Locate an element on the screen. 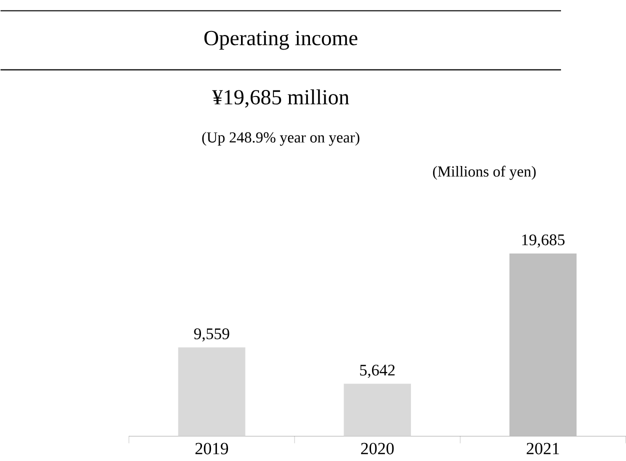  data-label: 19,685 is located at coordinates (543, 241).